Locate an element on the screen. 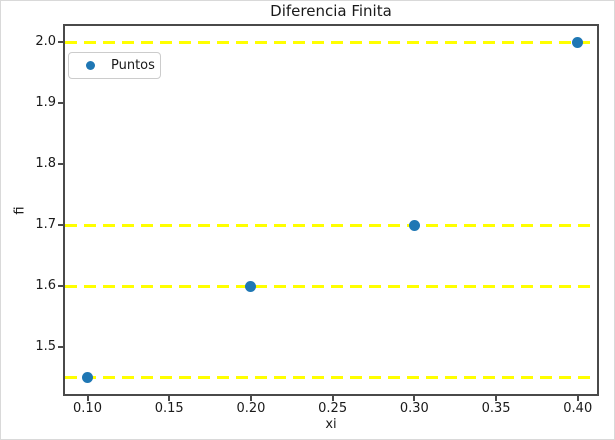 The image size is (615, 440). x-tick-label: 0.15 is located at coordinates (169, 408).